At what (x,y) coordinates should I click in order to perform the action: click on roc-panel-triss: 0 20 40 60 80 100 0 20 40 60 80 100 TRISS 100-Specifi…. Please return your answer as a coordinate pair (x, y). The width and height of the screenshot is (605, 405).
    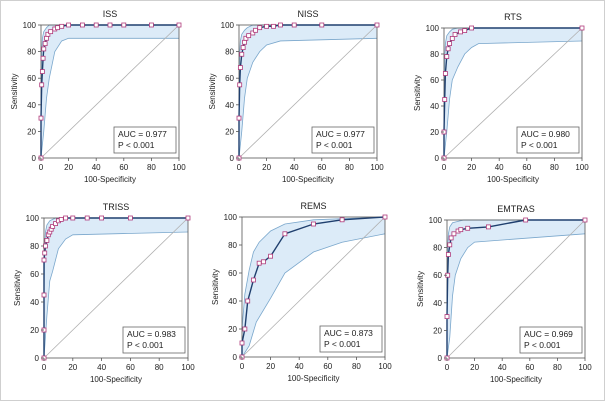
    Looking at the image, I should click on (104, 293).